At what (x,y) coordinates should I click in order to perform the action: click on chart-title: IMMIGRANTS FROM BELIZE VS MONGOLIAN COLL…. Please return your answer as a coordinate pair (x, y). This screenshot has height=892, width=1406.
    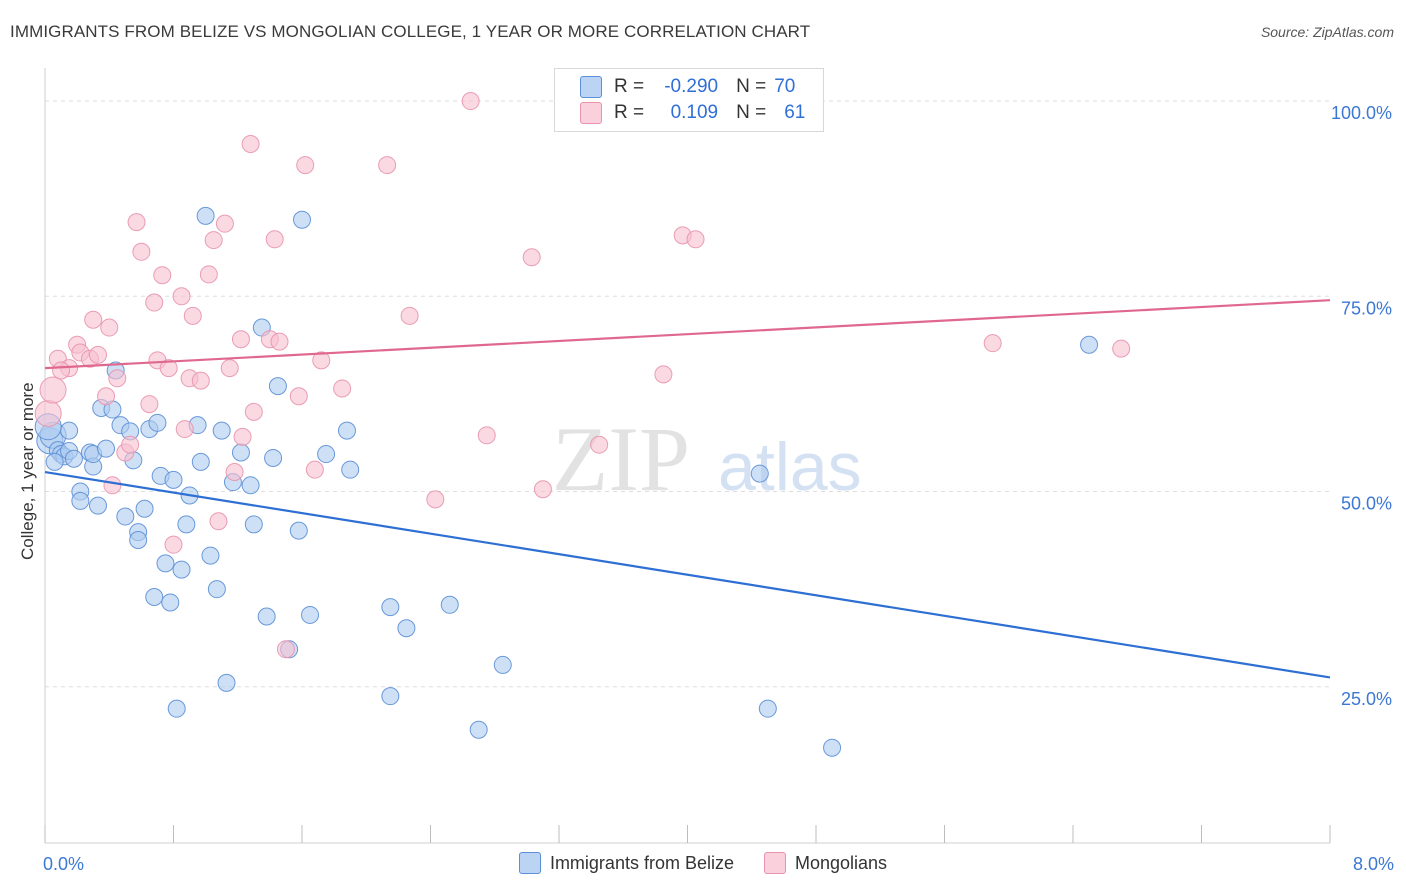
    Looking at the image, I should click on (410, 31).